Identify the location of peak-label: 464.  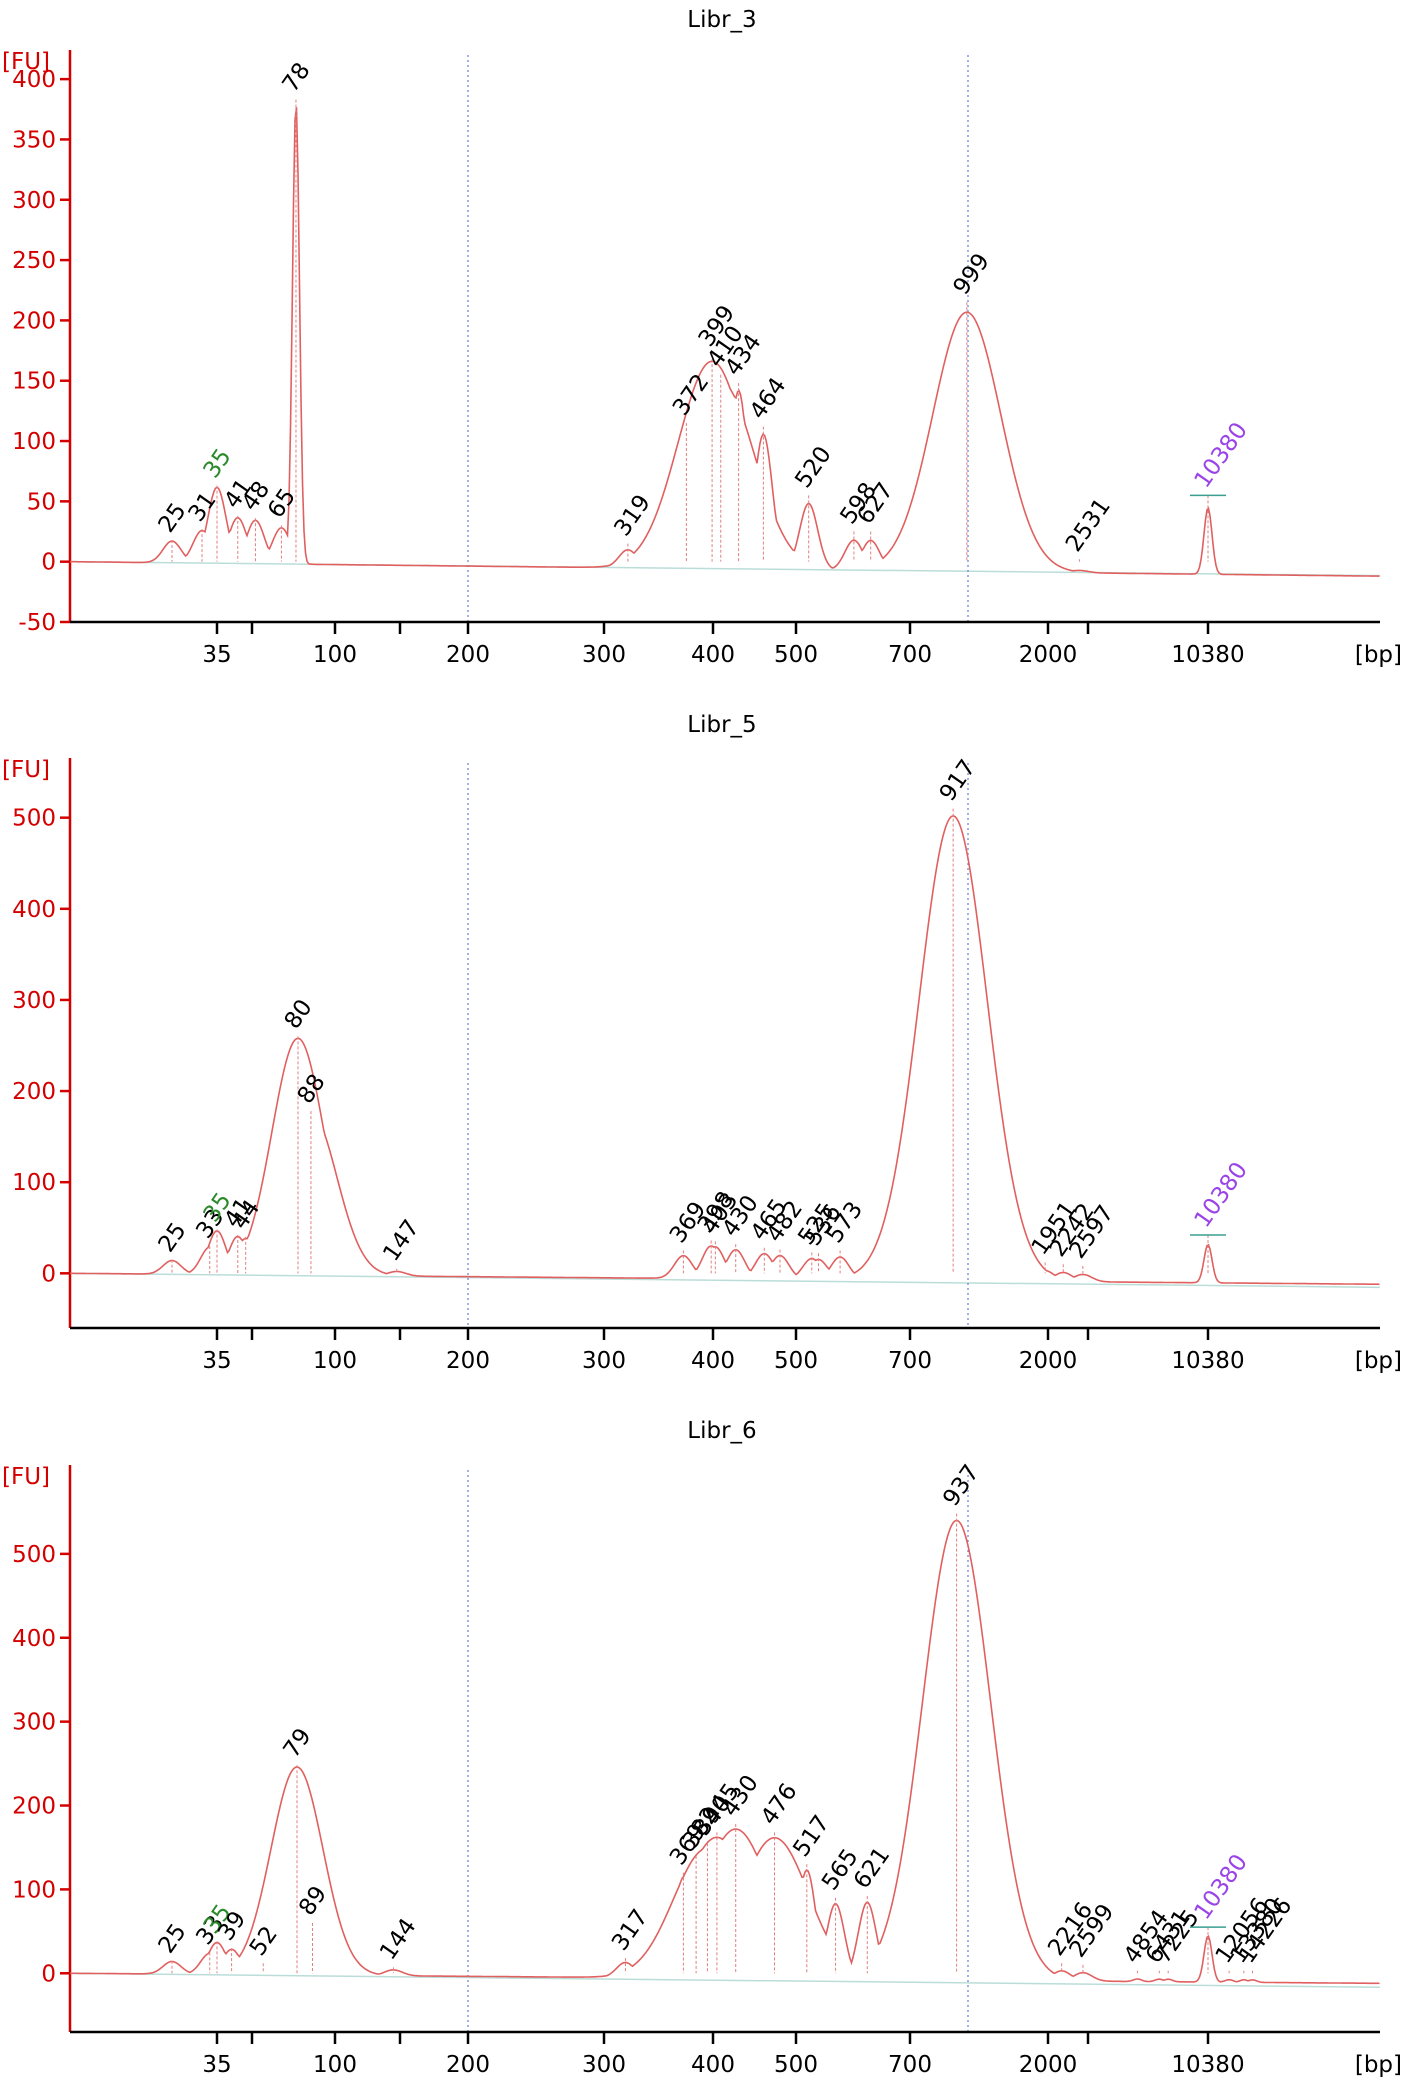
(768, 398).